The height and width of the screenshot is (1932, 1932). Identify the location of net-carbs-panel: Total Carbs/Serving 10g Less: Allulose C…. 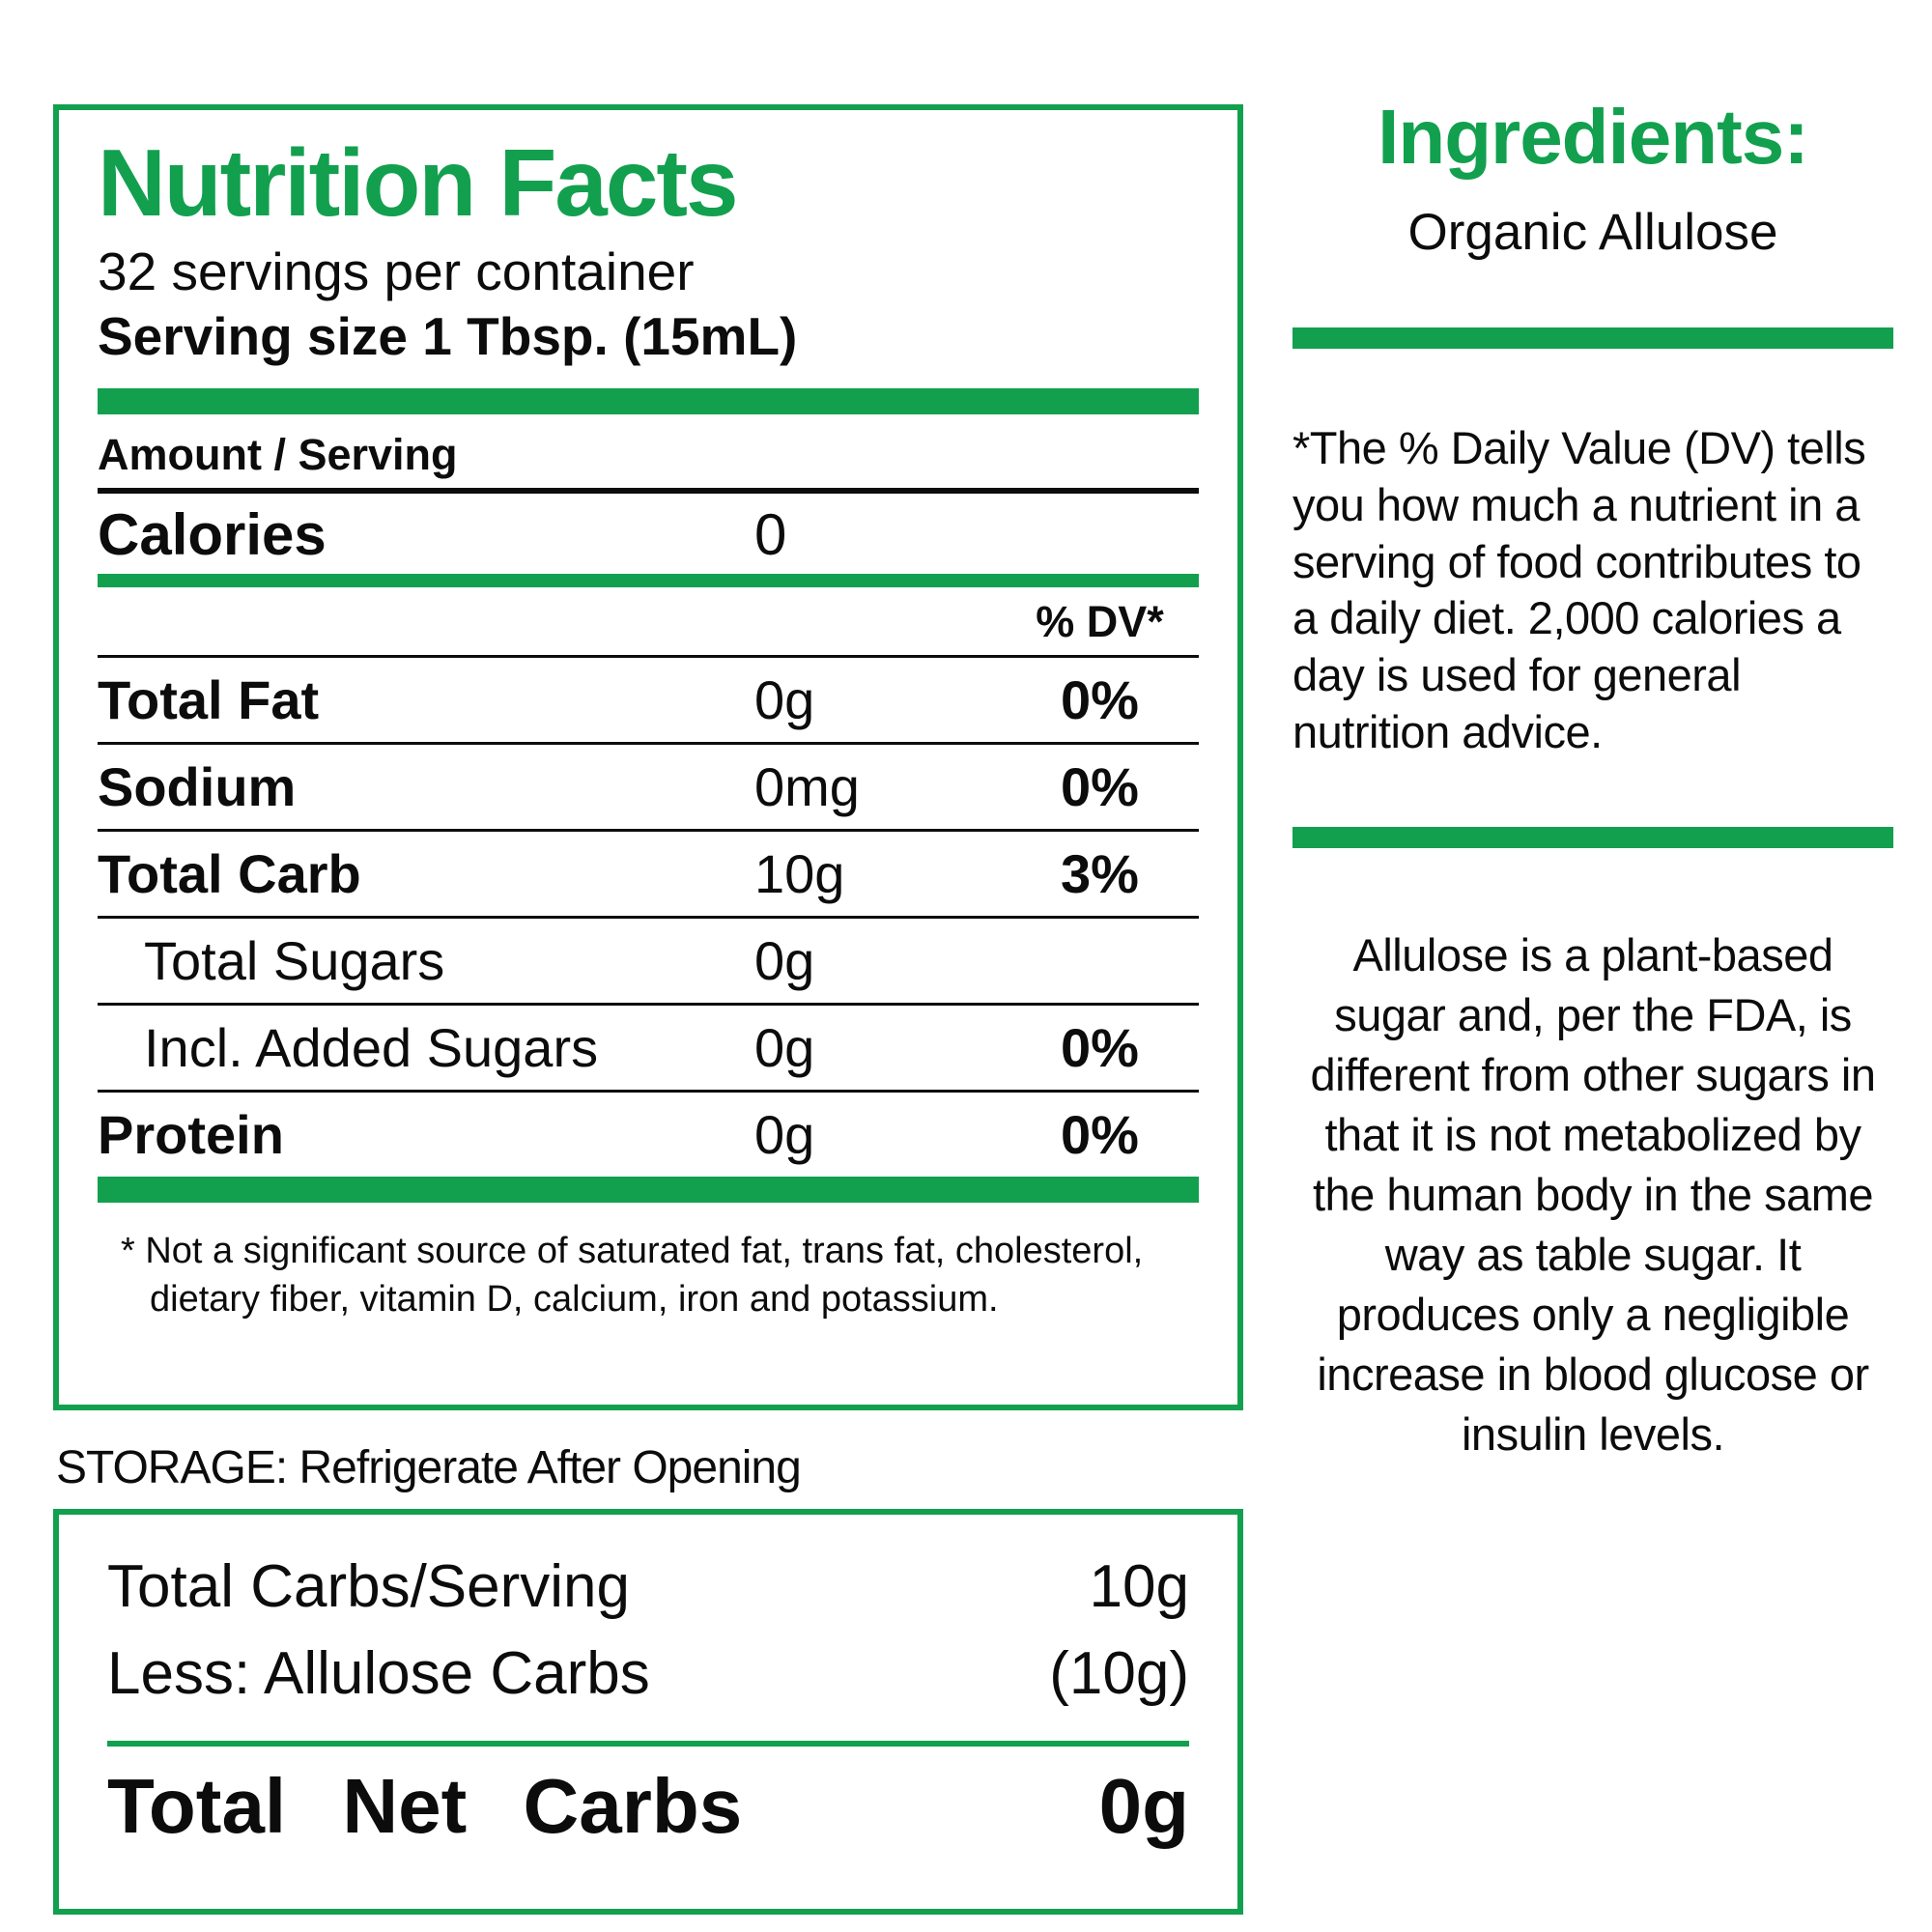
(648, 1712).